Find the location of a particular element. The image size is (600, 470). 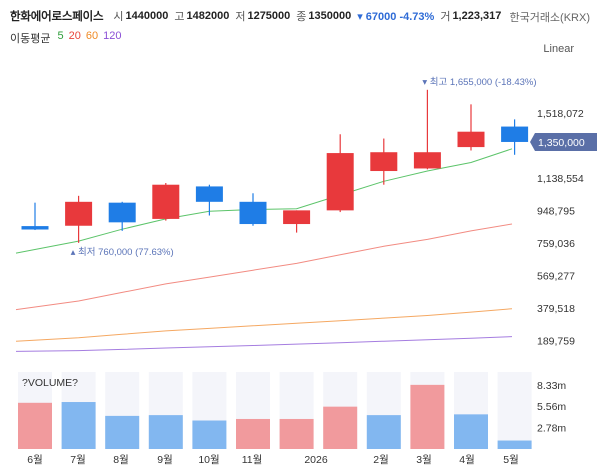

y-tick-label: 569,277 is located at coordinates (556, 276).